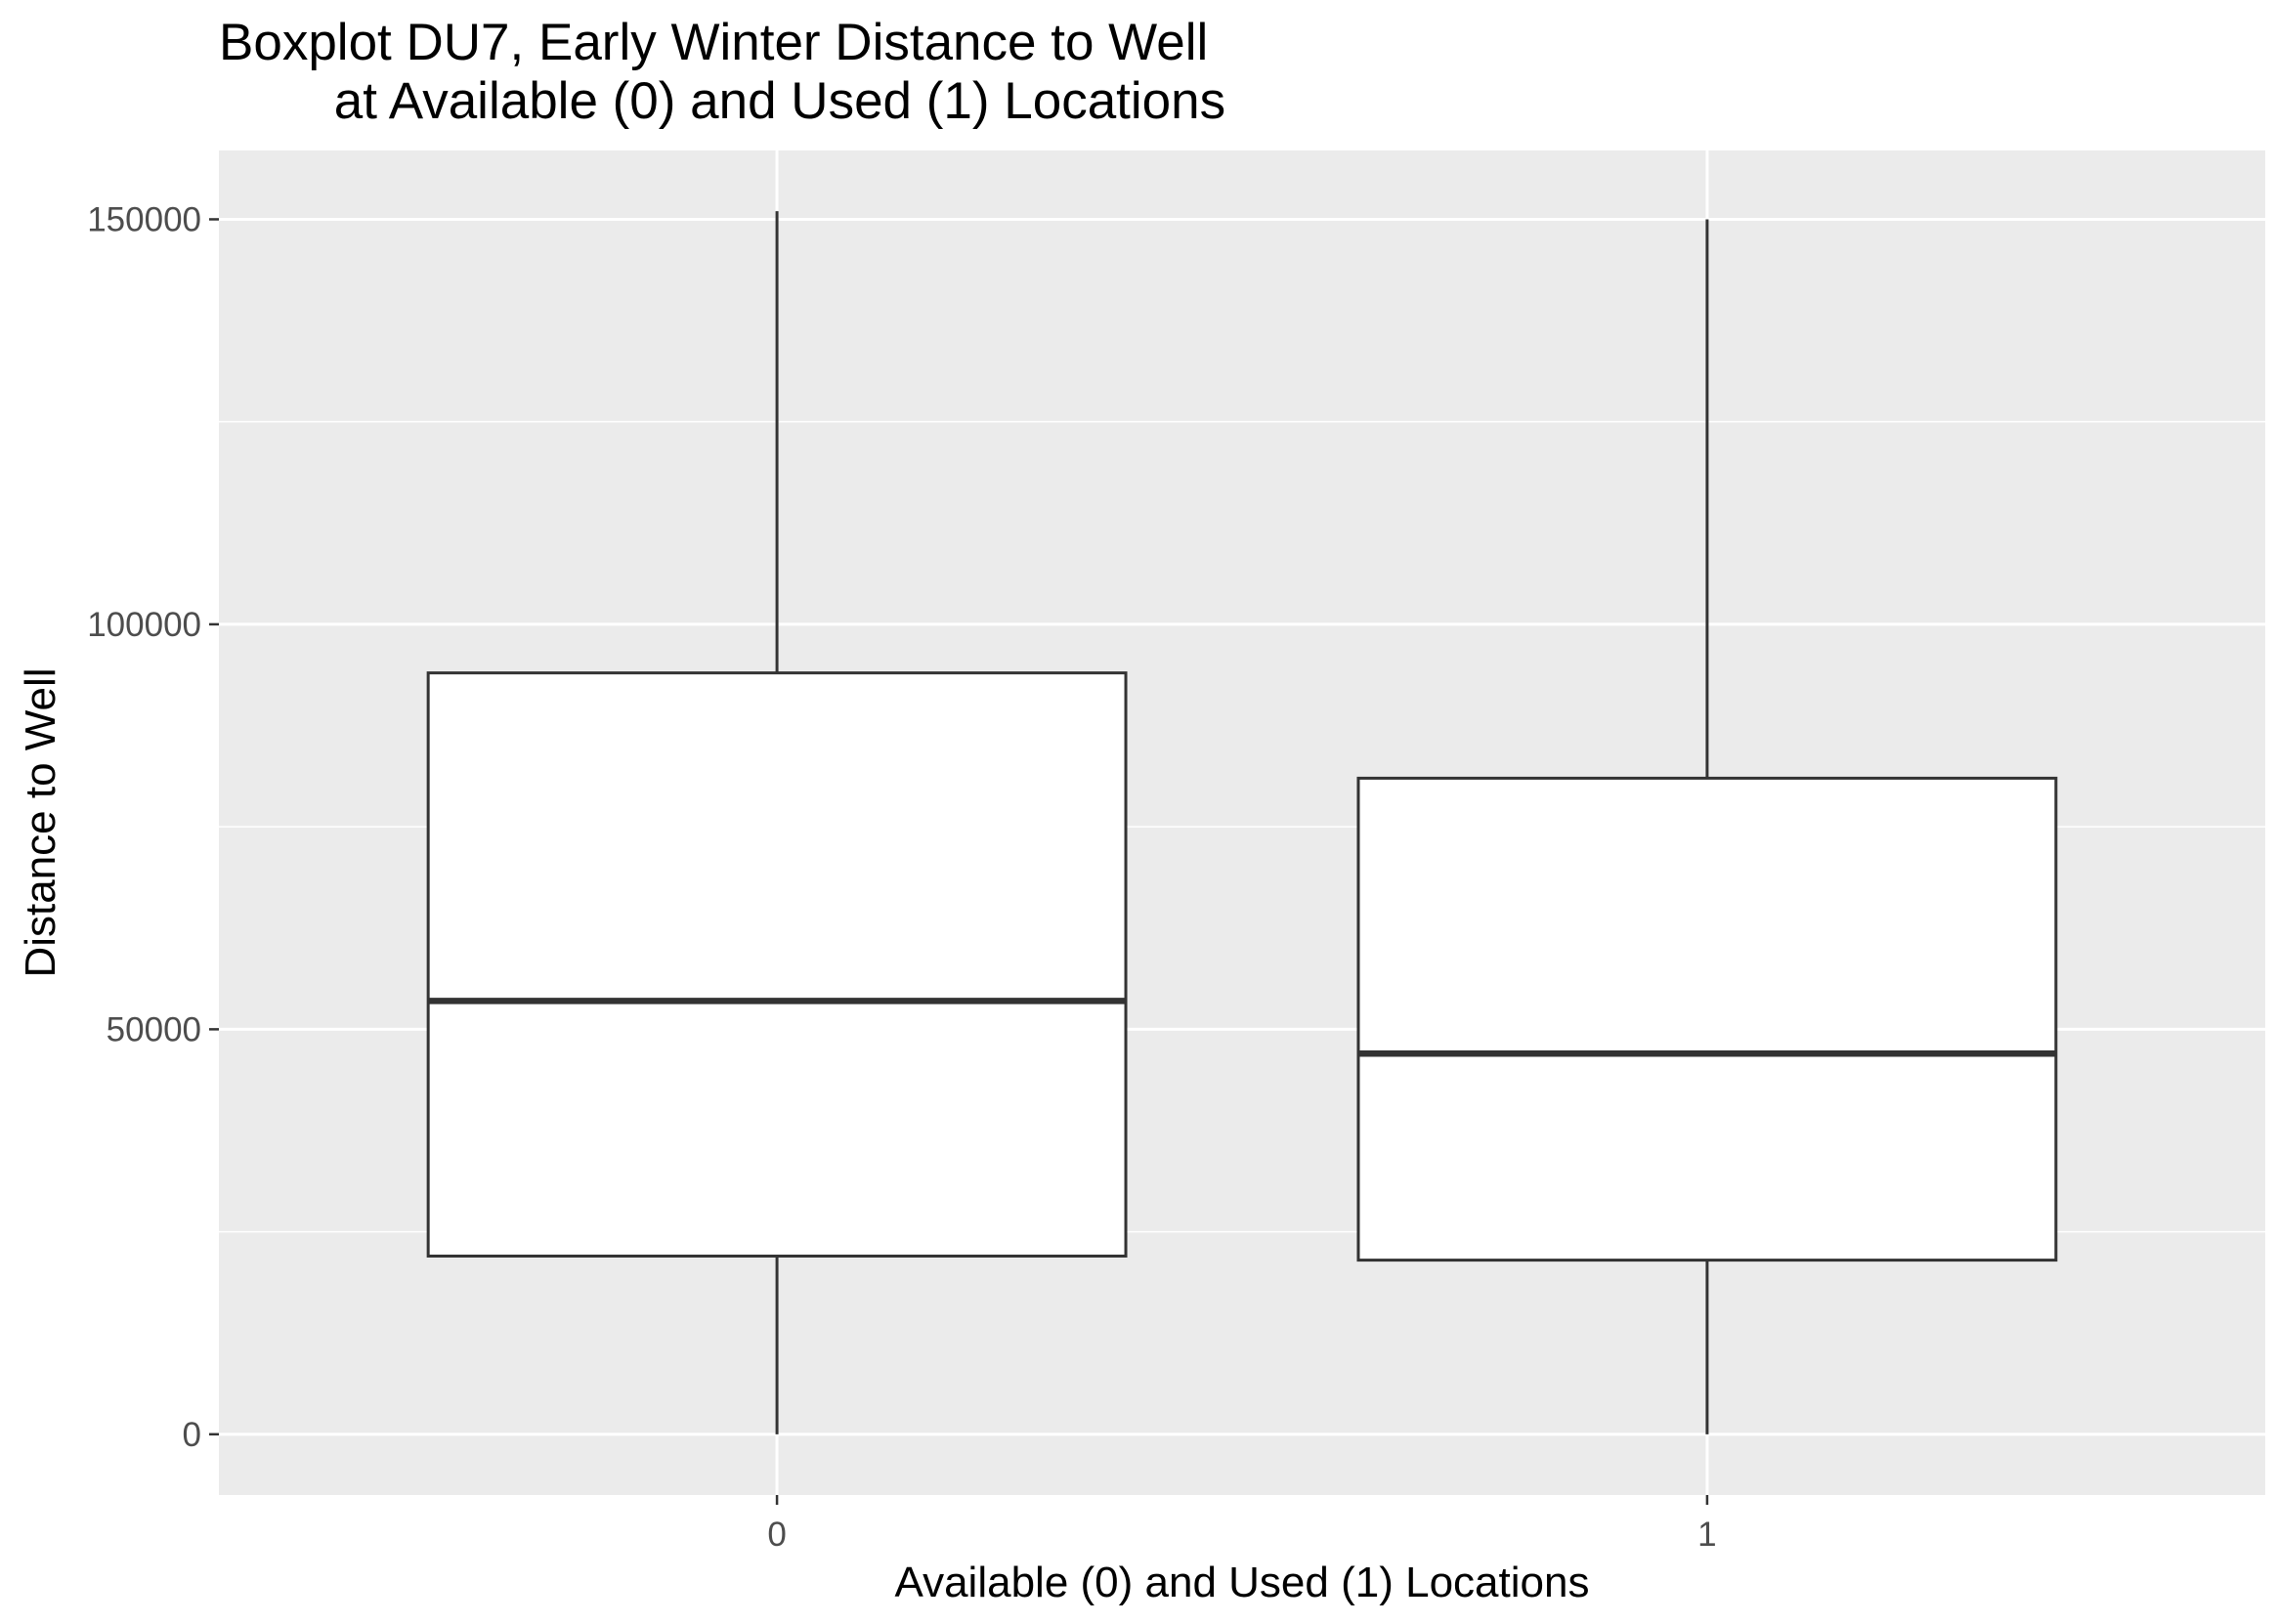  I want to click on y-tick-label: 150000, so click(144, 219).